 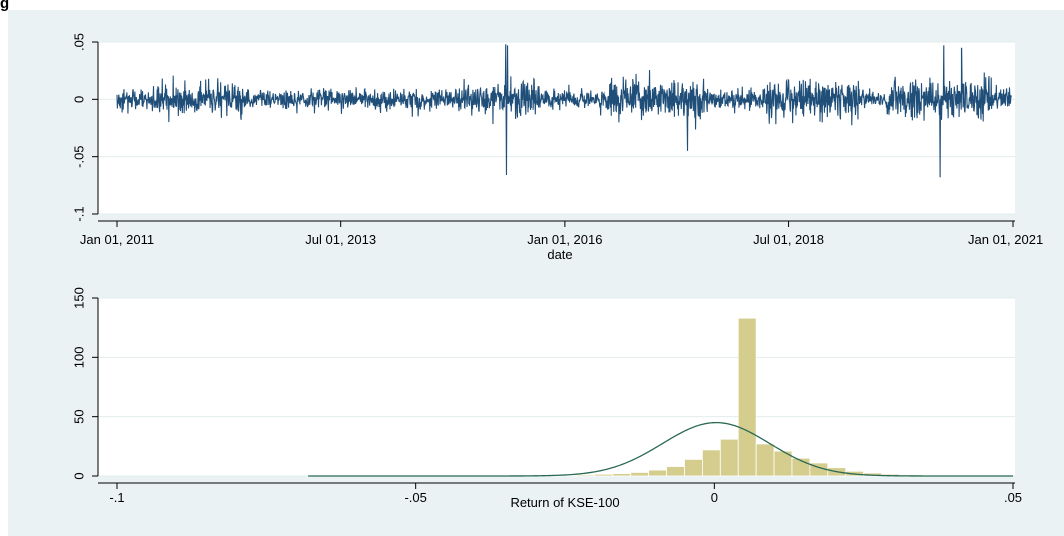 I want to click on histogram-y-tick-label: 150, so click(x=78, y=298).